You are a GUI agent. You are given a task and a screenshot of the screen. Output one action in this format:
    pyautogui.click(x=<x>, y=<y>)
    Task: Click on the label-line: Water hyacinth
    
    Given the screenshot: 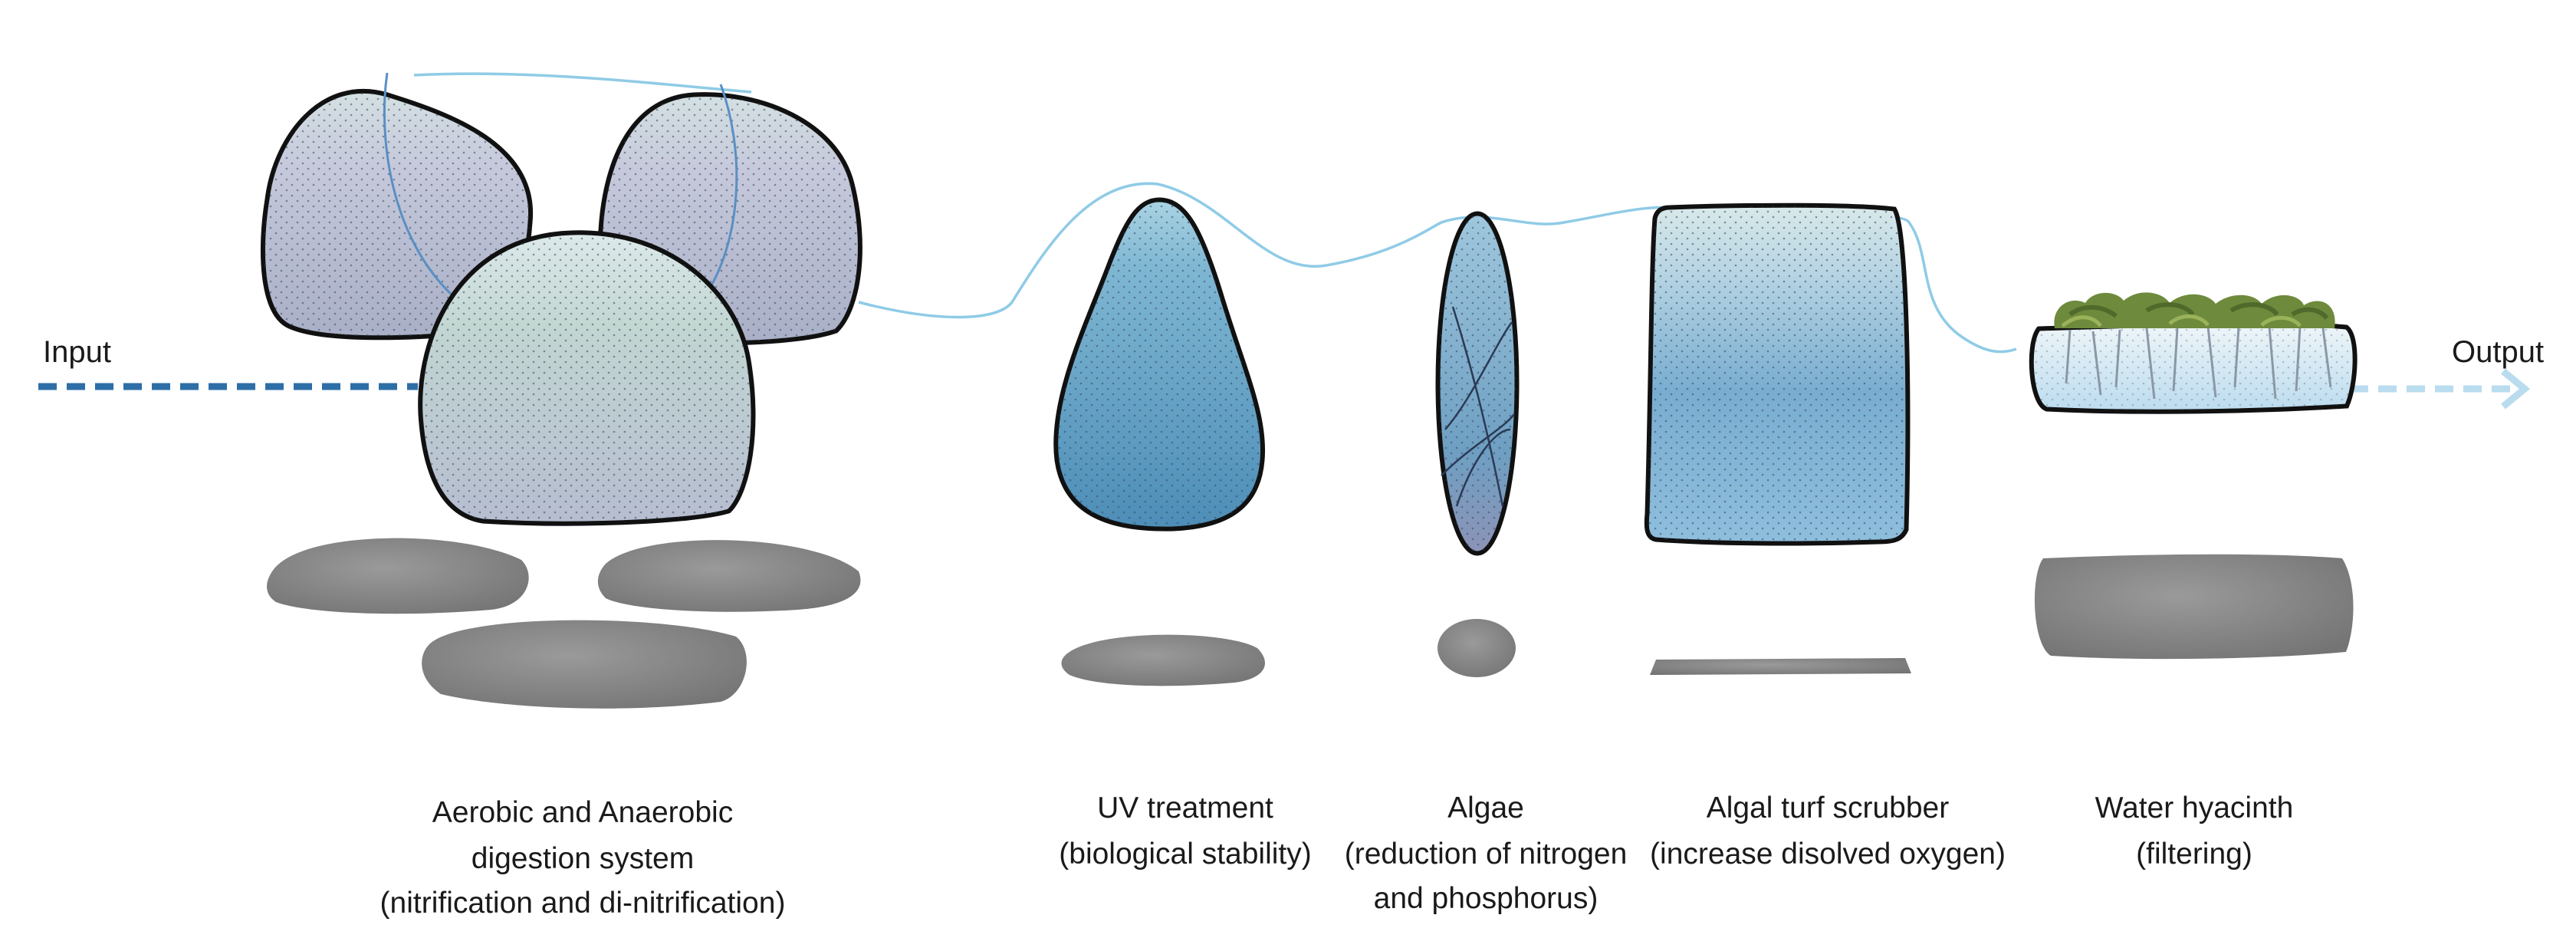 What is the action you would take?
    pyautogui.click(x=2194, y=808)
    